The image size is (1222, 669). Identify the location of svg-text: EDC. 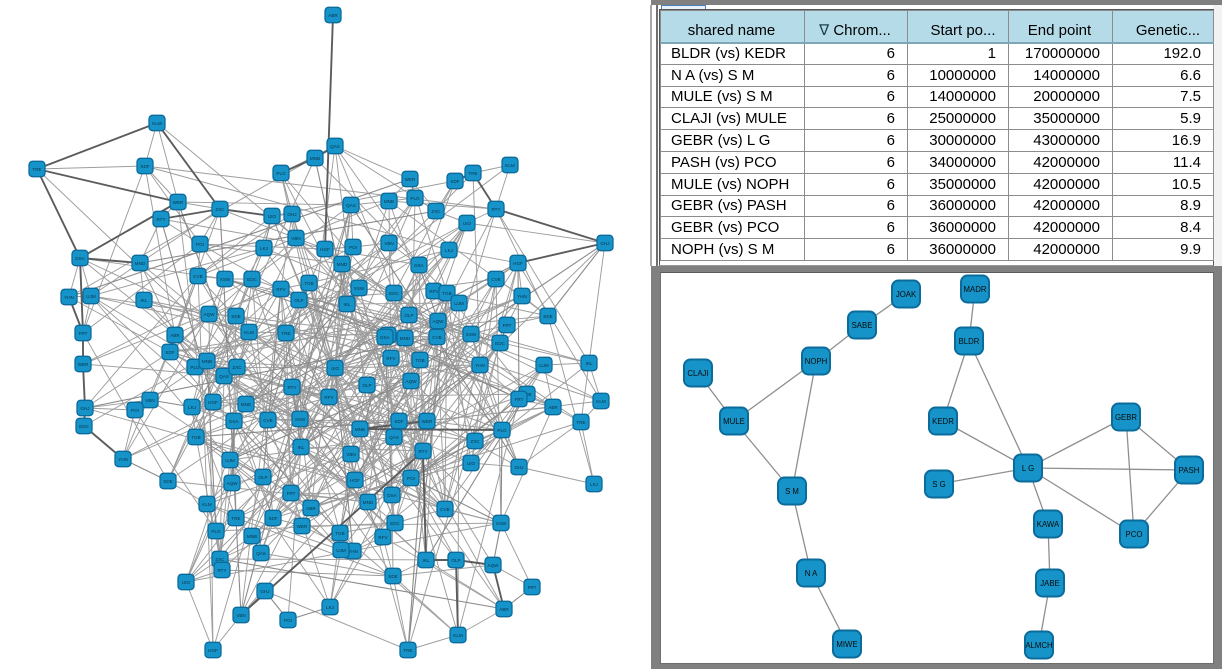
(395, 523).